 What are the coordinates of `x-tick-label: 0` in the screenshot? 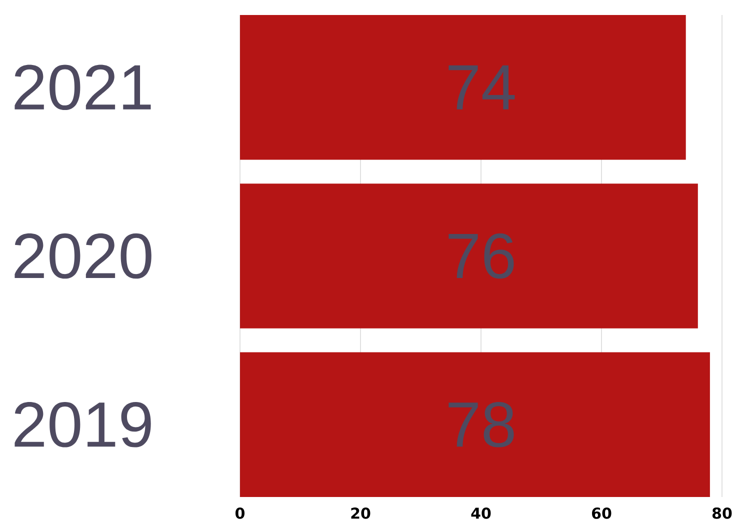 It's located at (240, 513).